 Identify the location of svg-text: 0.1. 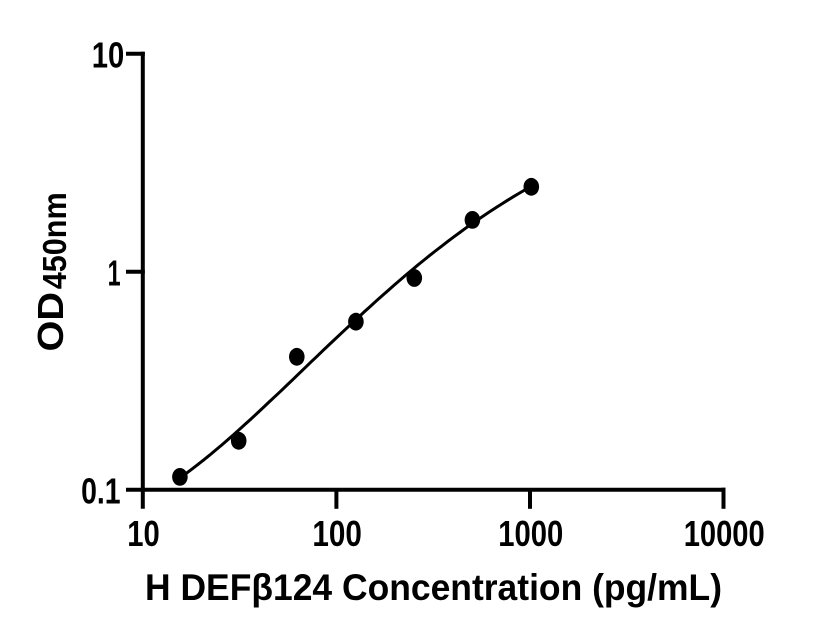
(101, 490).